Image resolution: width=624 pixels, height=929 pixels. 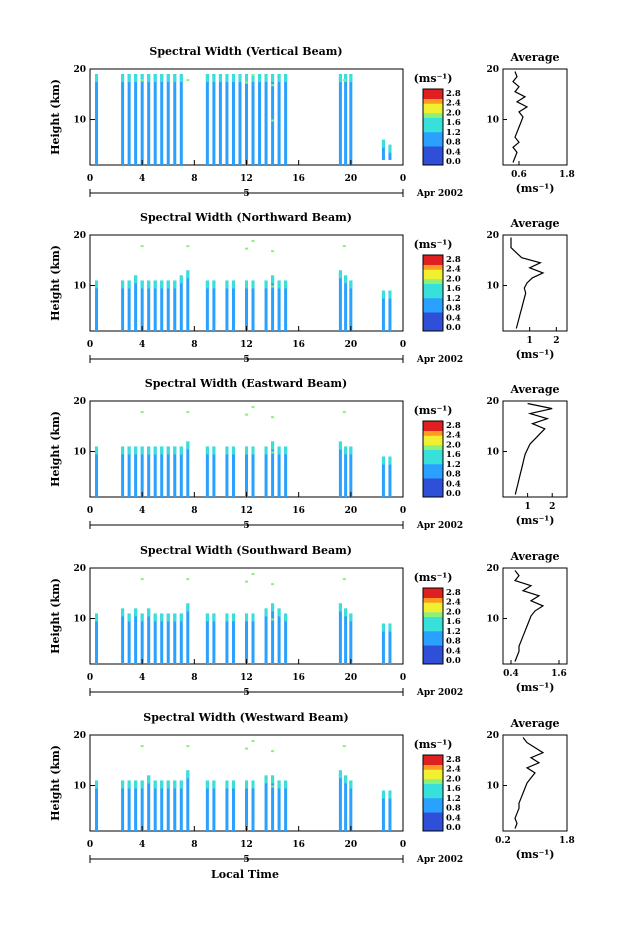 What do you see at coordinates (433, 577) in the screenshot?
I see `colorbar-unit: (ms⁻¹)` at bounding box center [433, 577].